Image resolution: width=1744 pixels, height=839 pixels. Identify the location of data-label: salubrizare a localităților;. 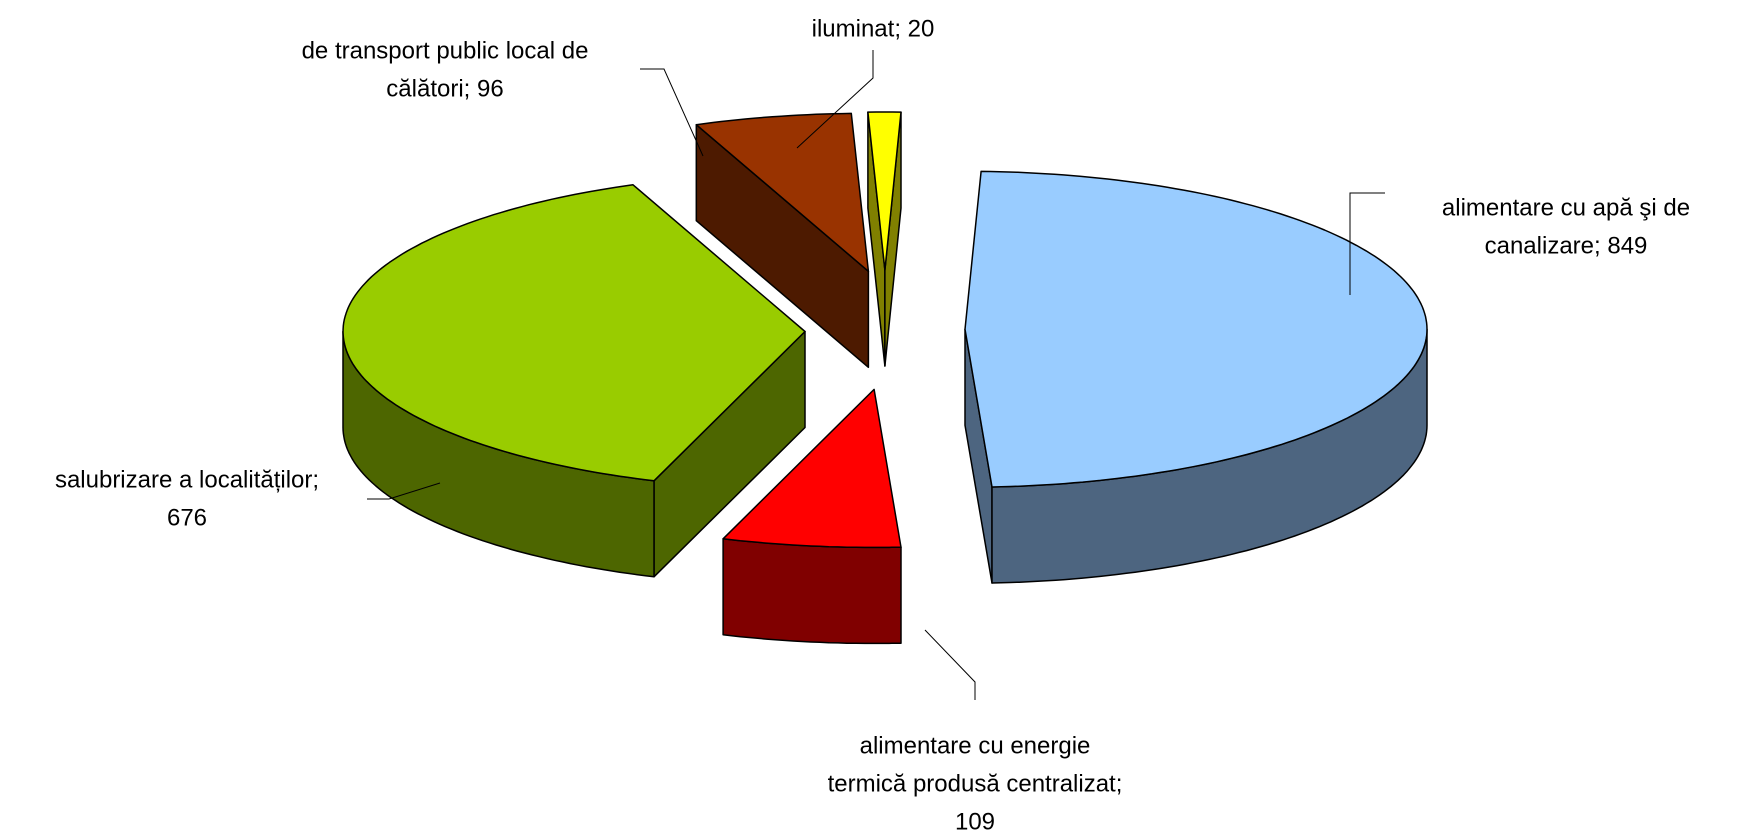
(187, 479).